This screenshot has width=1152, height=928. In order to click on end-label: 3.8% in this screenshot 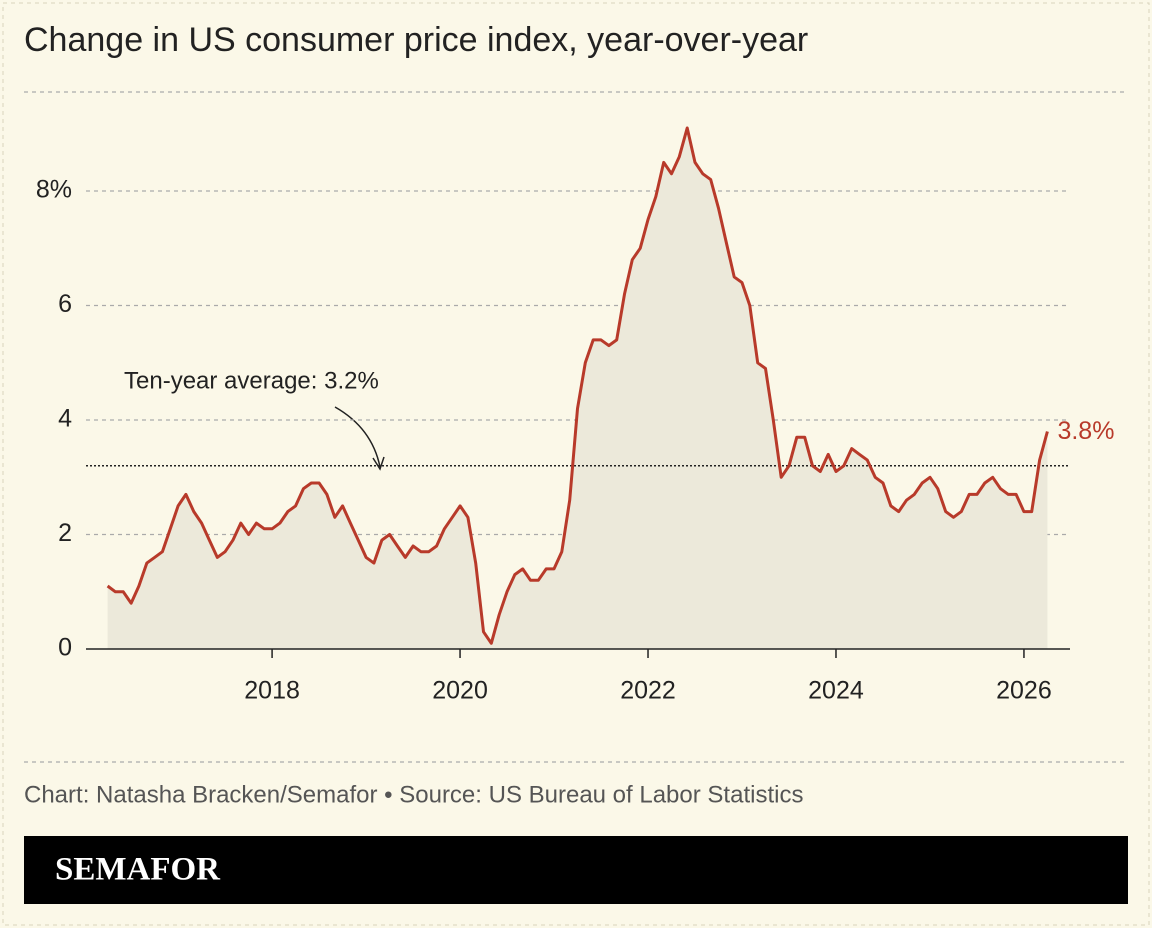, I will do `click(1085, 431)`.